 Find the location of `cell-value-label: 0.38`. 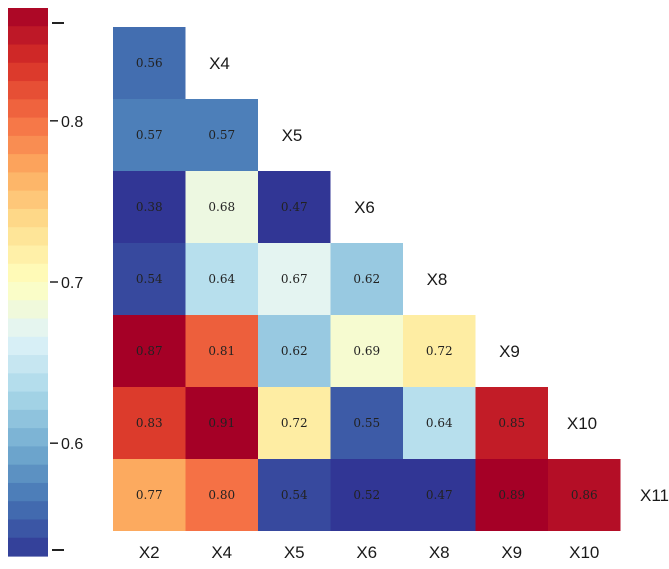

cell-value-label: 0.38 is located at coordinates (149, 207).